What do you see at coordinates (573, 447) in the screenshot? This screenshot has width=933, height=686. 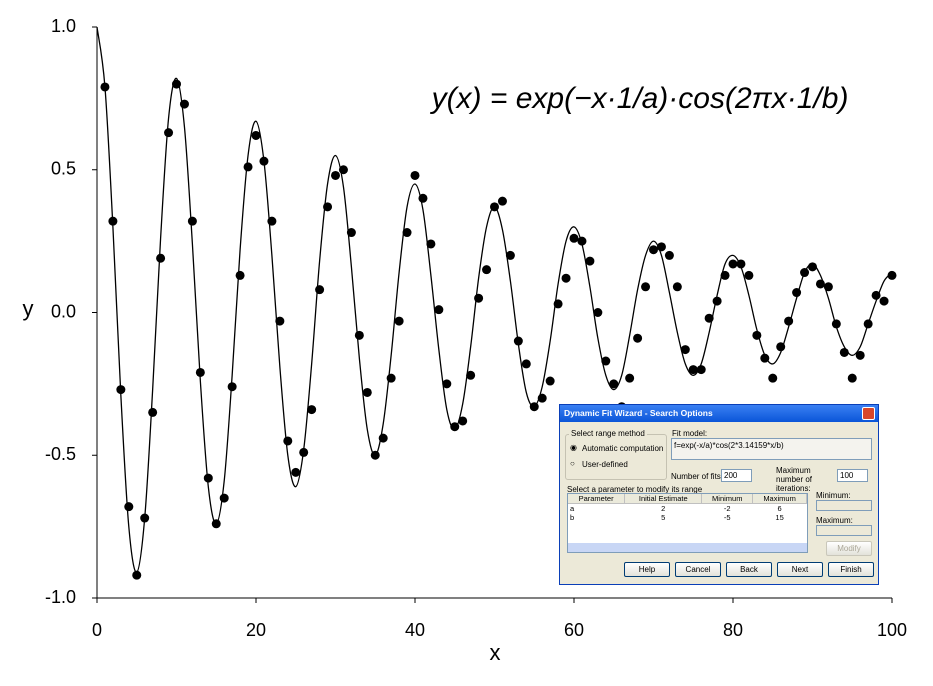 I see `radio-checked: ◉` at bounding box center [573, 447].